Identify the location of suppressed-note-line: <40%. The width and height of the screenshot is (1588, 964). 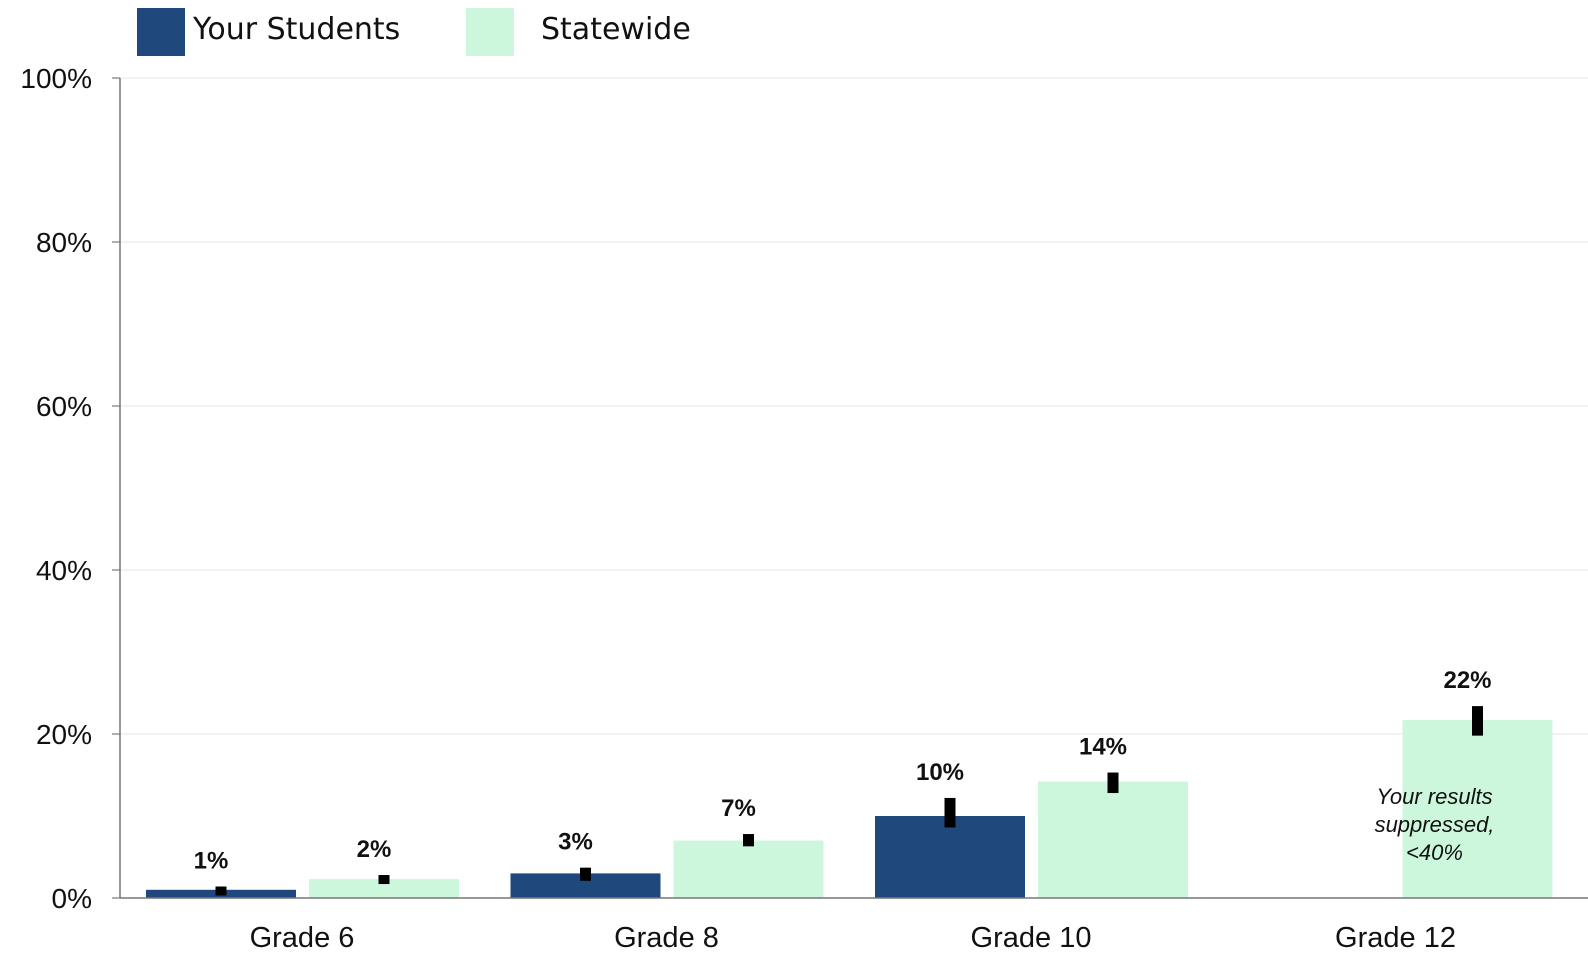
(1434, 852).